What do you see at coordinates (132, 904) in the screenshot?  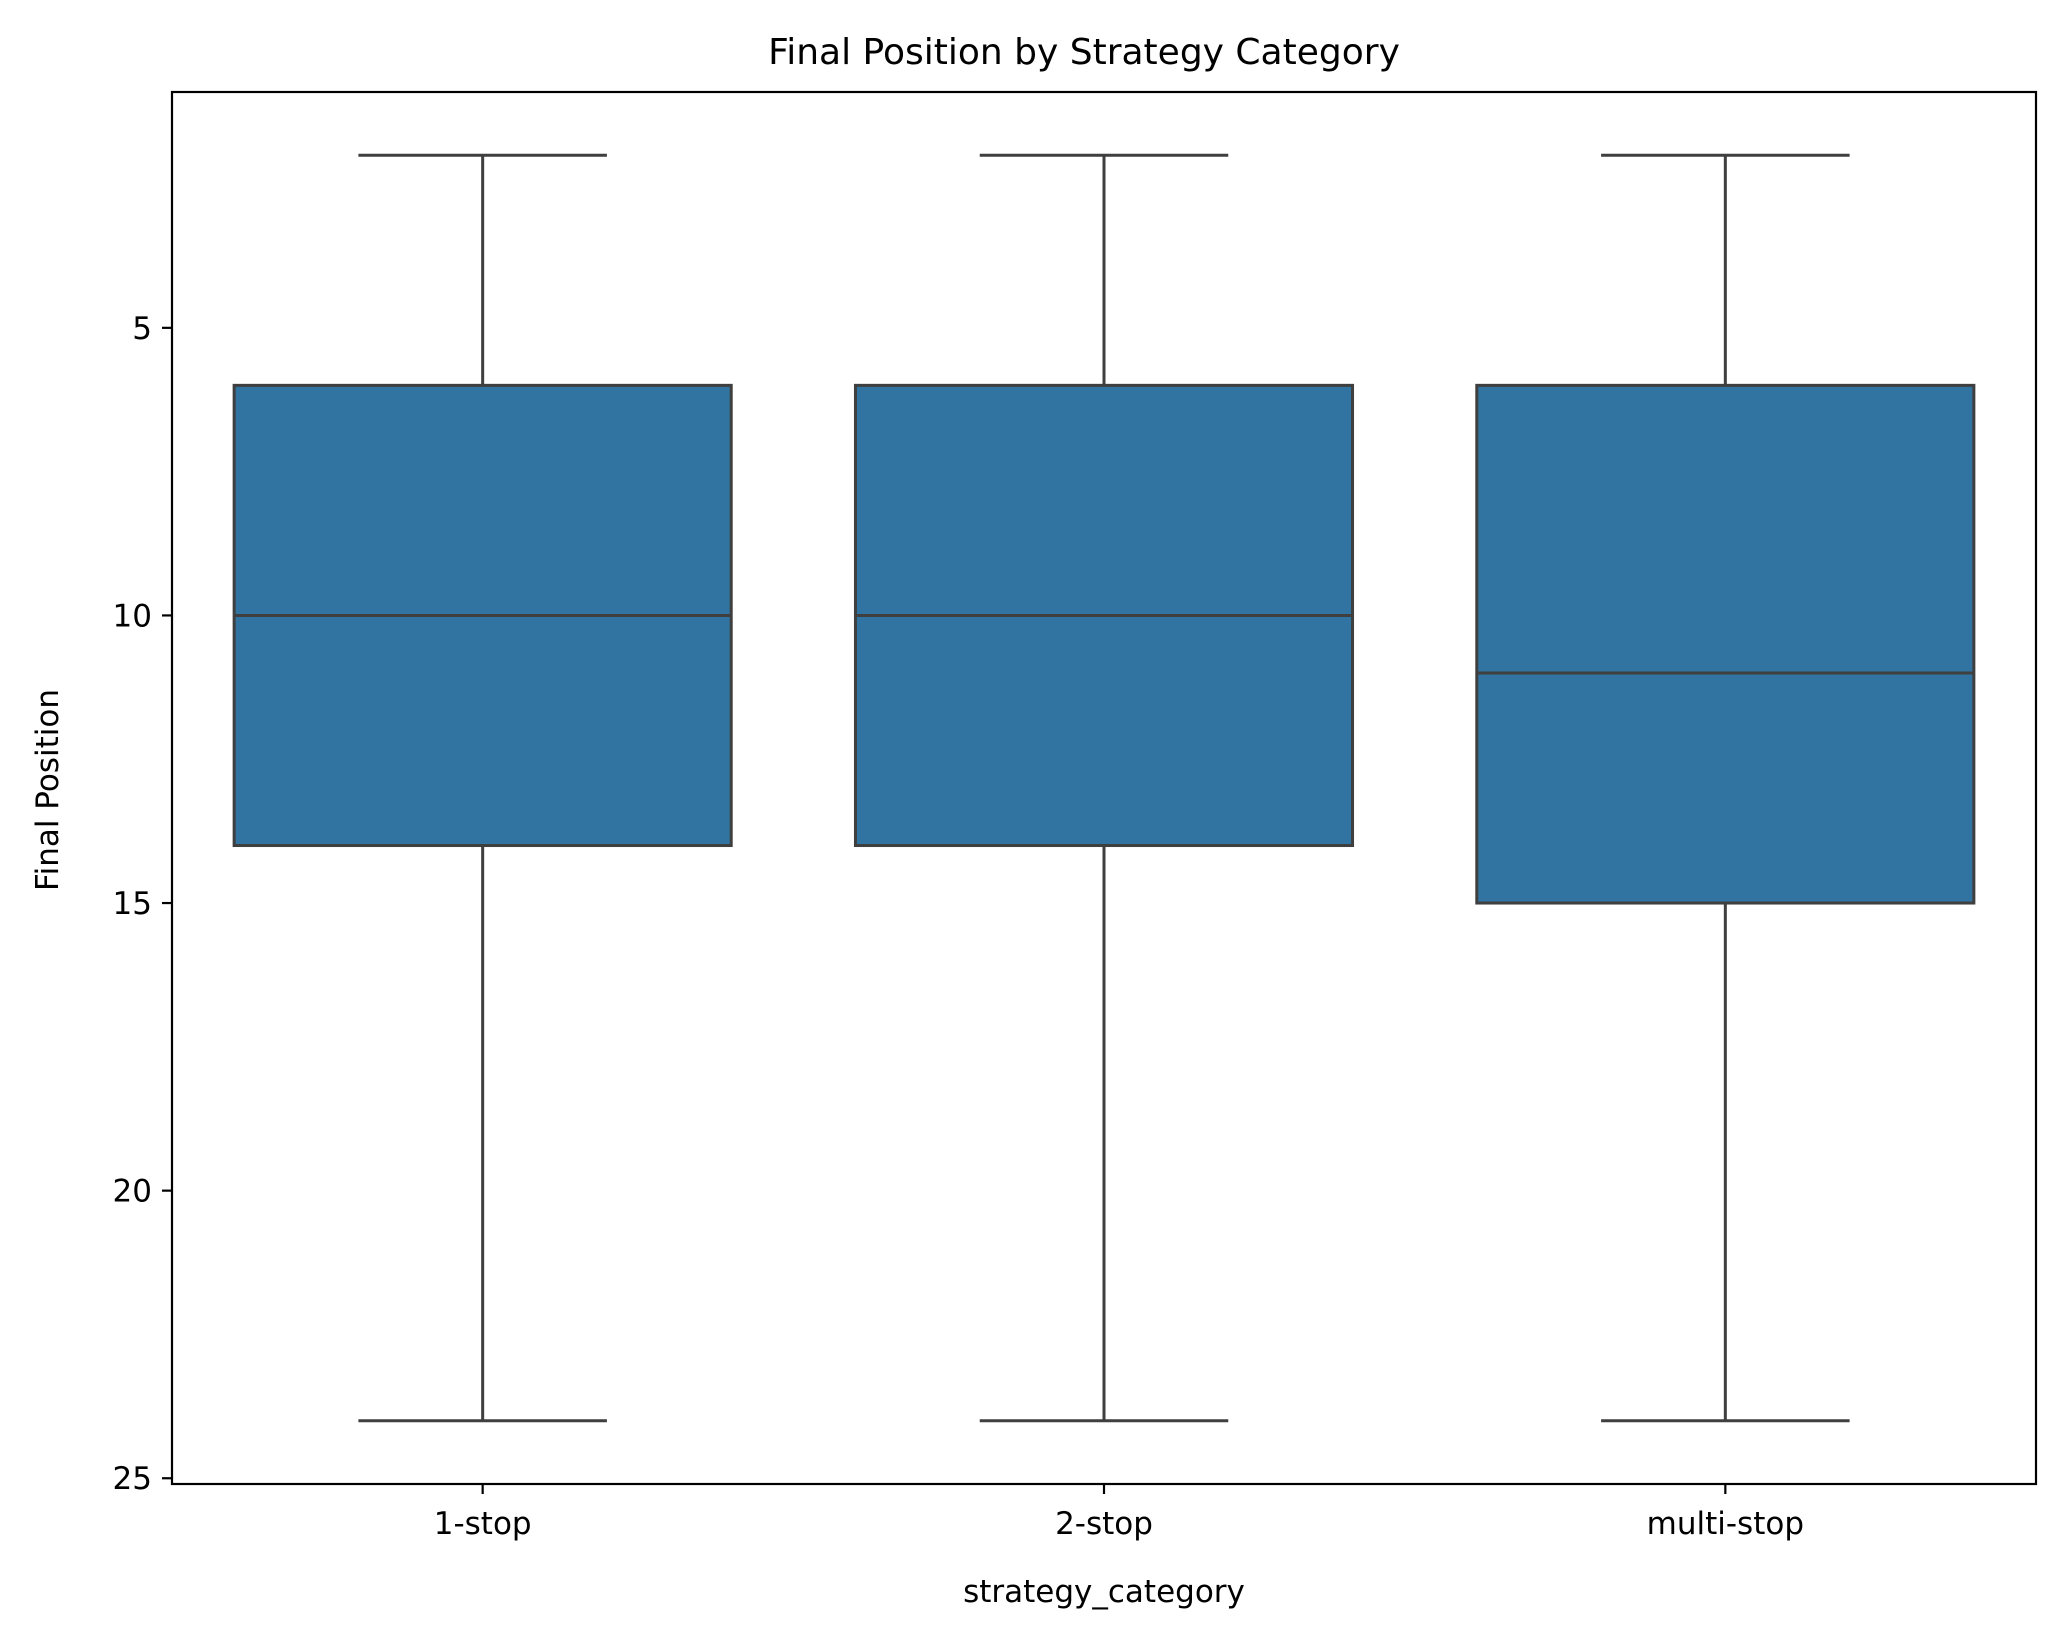 I see `y-tick-label: 15` at bounding box center [132, 904].